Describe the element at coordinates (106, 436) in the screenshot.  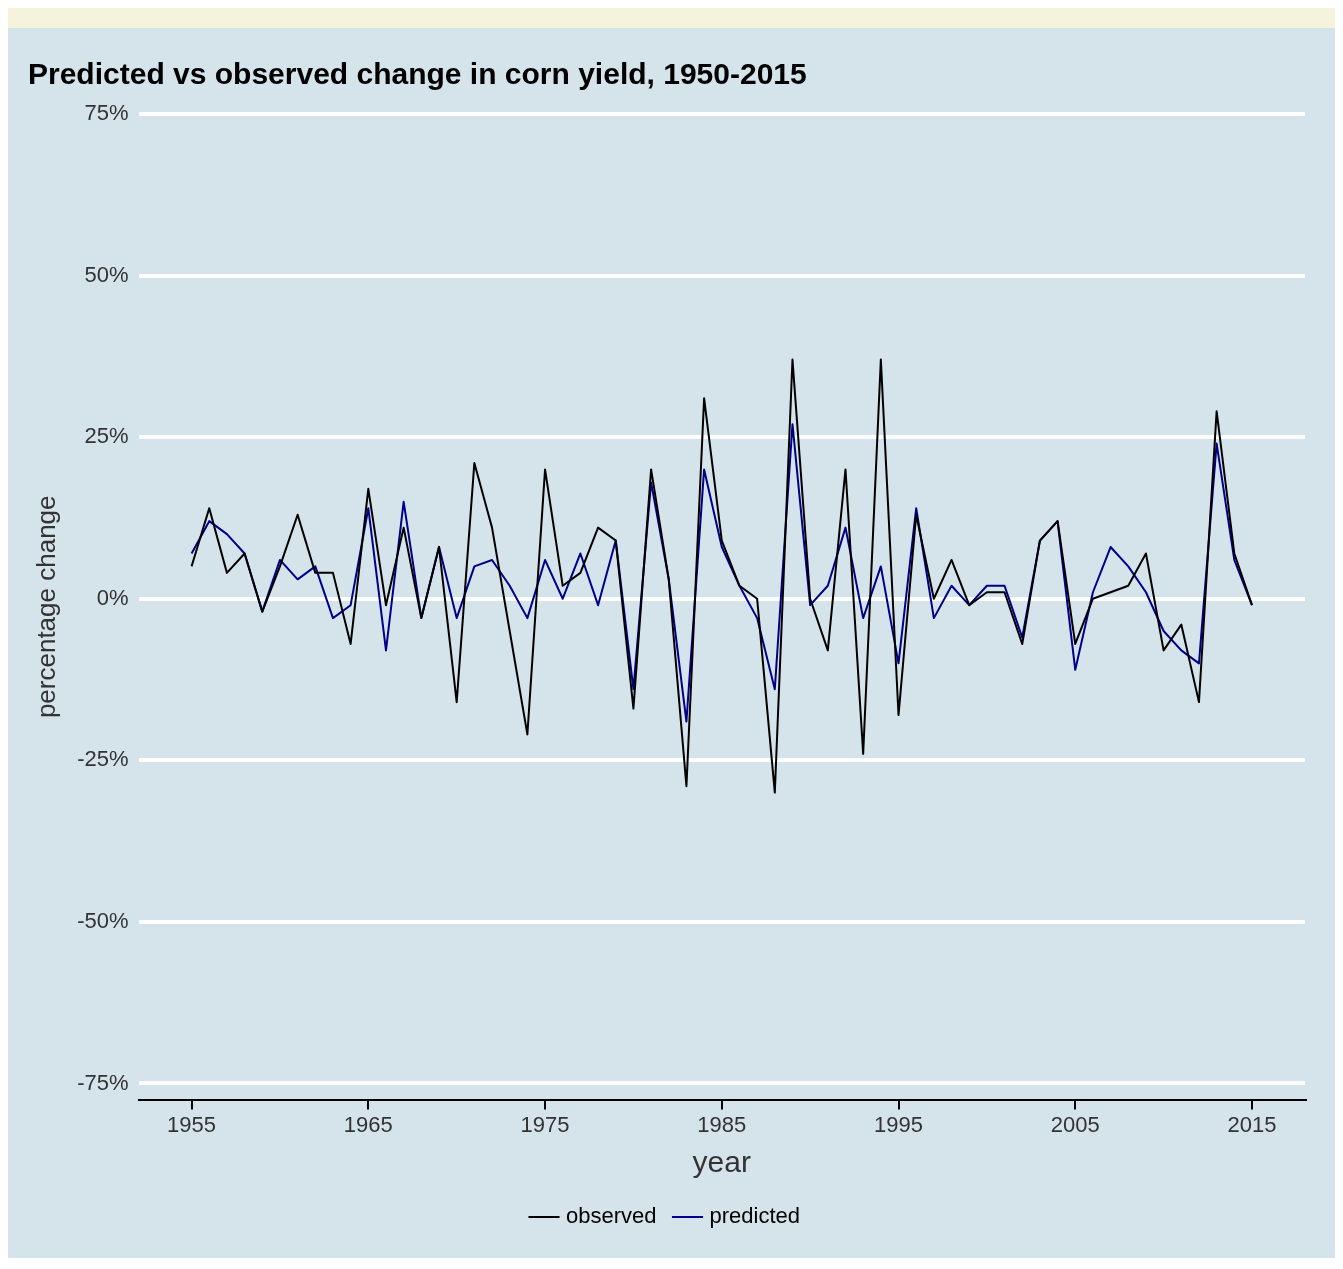
I see `y-tick-label: 25%` at that location.